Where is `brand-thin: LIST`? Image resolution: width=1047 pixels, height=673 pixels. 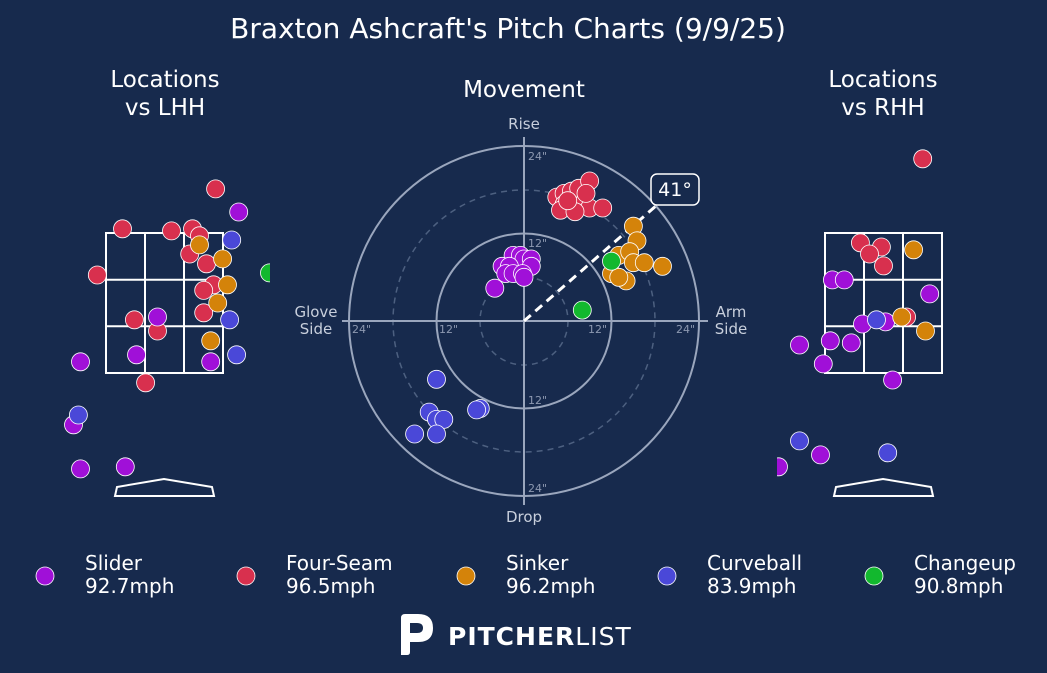 brand-thin: LIST is located at coordinates (603, 636).